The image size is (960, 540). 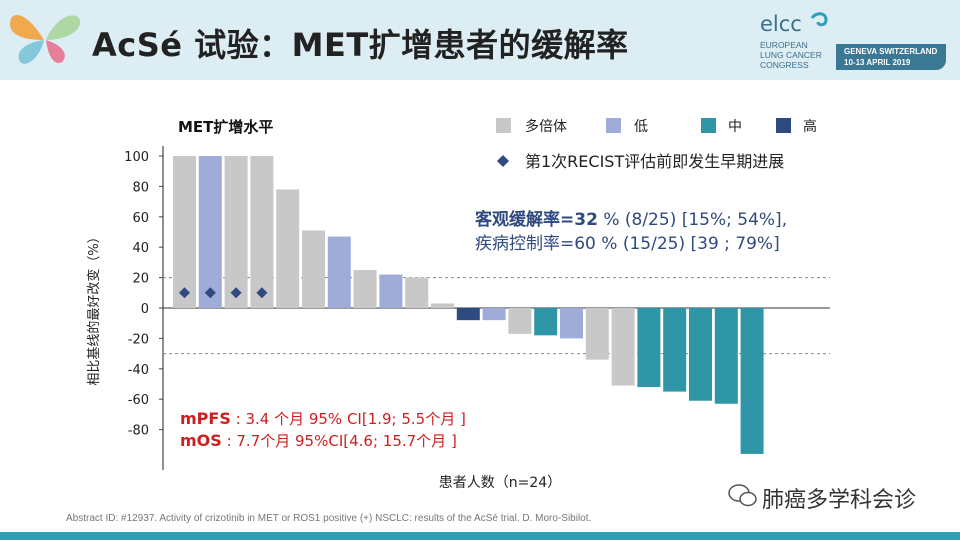 I want to click on y-tick-label: -20, so click(x=138, y=339).